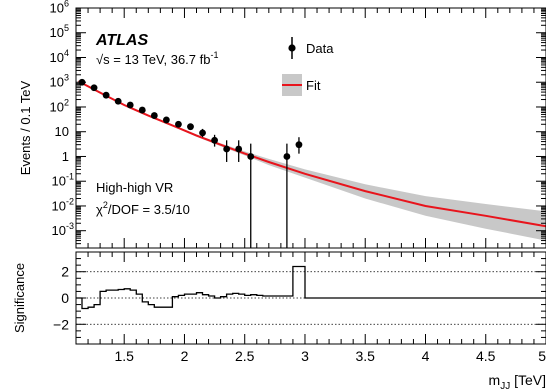  What do you see at coordinates (59, 8) in the screenshot?
I see `y-tick-label: 10⁶` at bounding box center [59, 8].